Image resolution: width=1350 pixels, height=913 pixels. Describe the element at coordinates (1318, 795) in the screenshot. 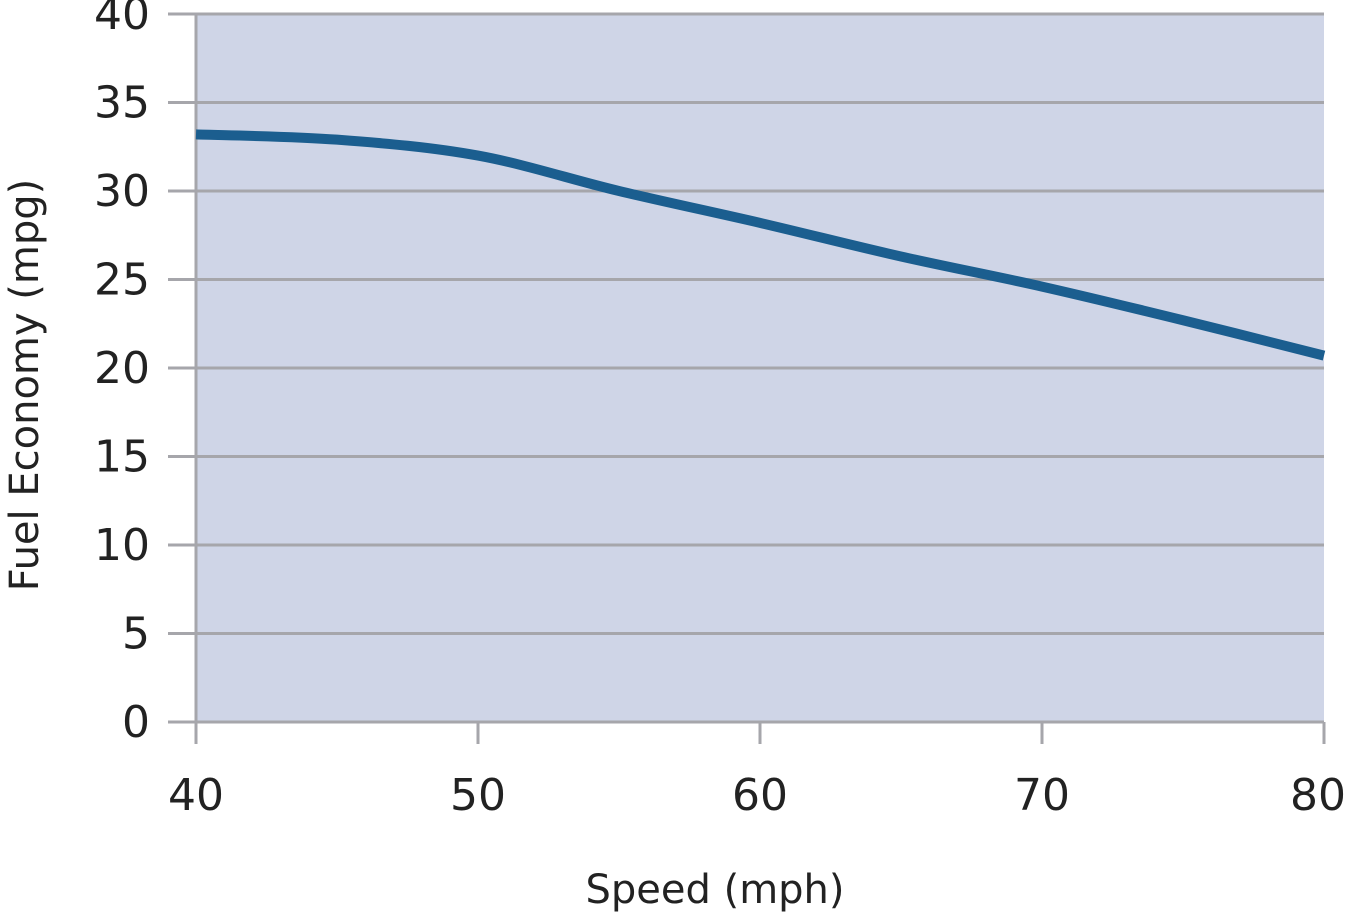

I see `x-tick-label: 80` at that location.